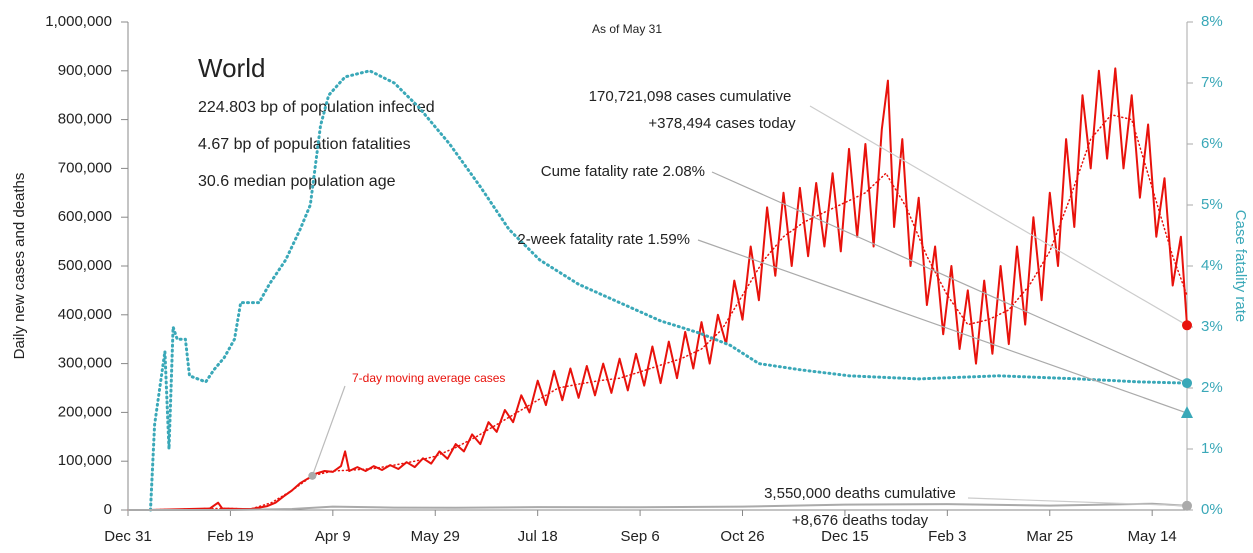 The width and height of the screenshot is (1253, 553). Describe the element at coordinates (1212, 326) in the screenshot. I see `y2-tick-label: 3%` at that location.